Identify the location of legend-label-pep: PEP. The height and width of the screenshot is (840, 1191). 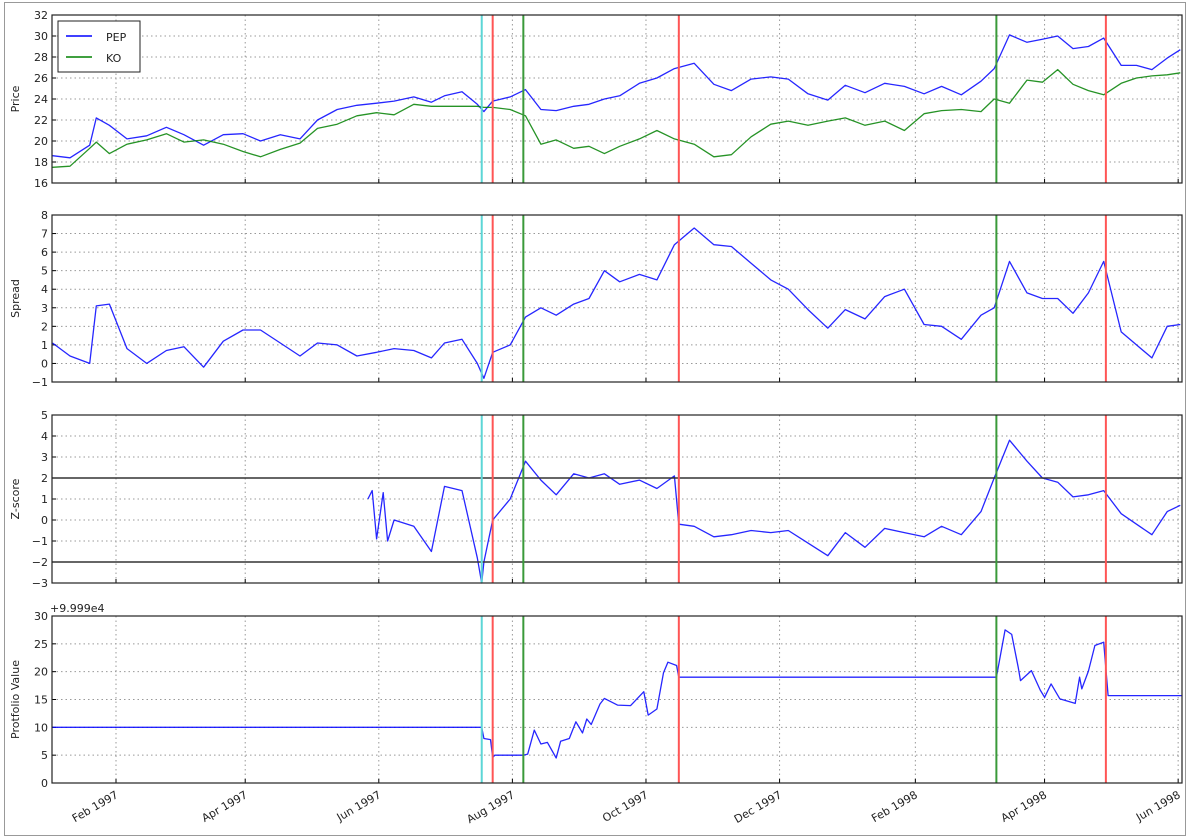
(116, 37).